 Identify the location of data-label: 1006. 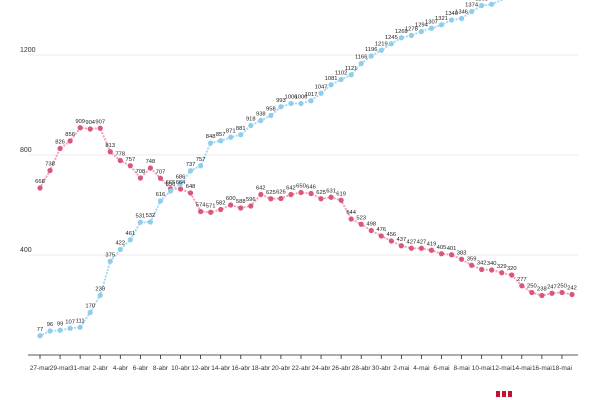
(301, 98).